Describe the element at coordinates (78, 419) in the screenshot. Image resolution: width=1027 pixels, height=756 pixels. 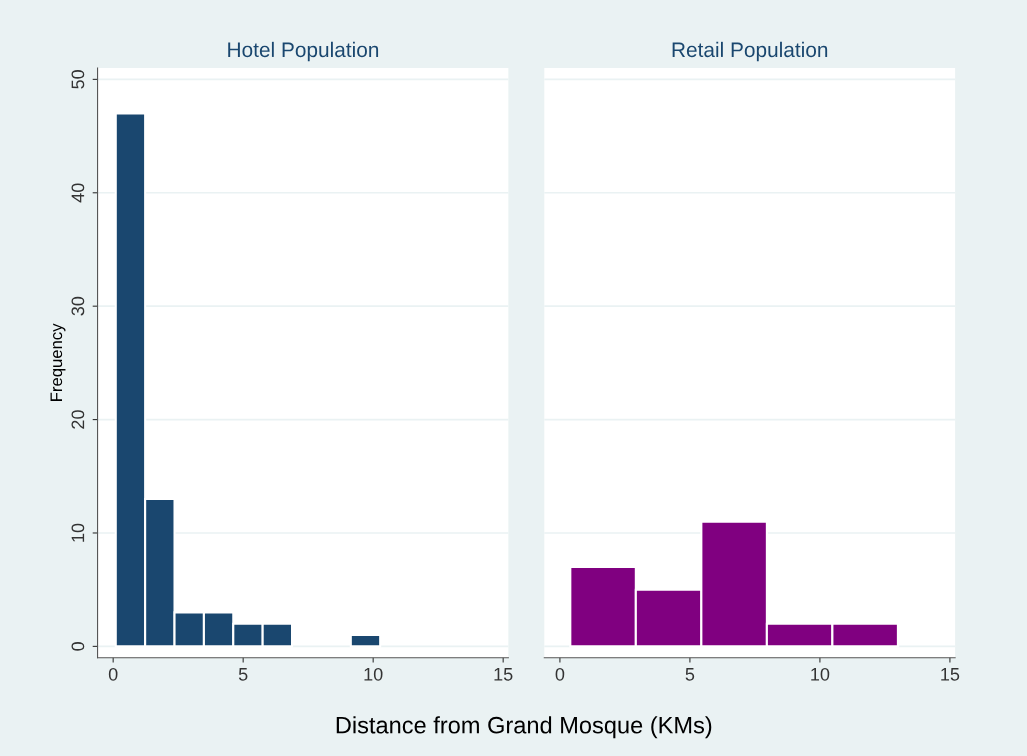
I see `y-tick-label: 20` at that location.